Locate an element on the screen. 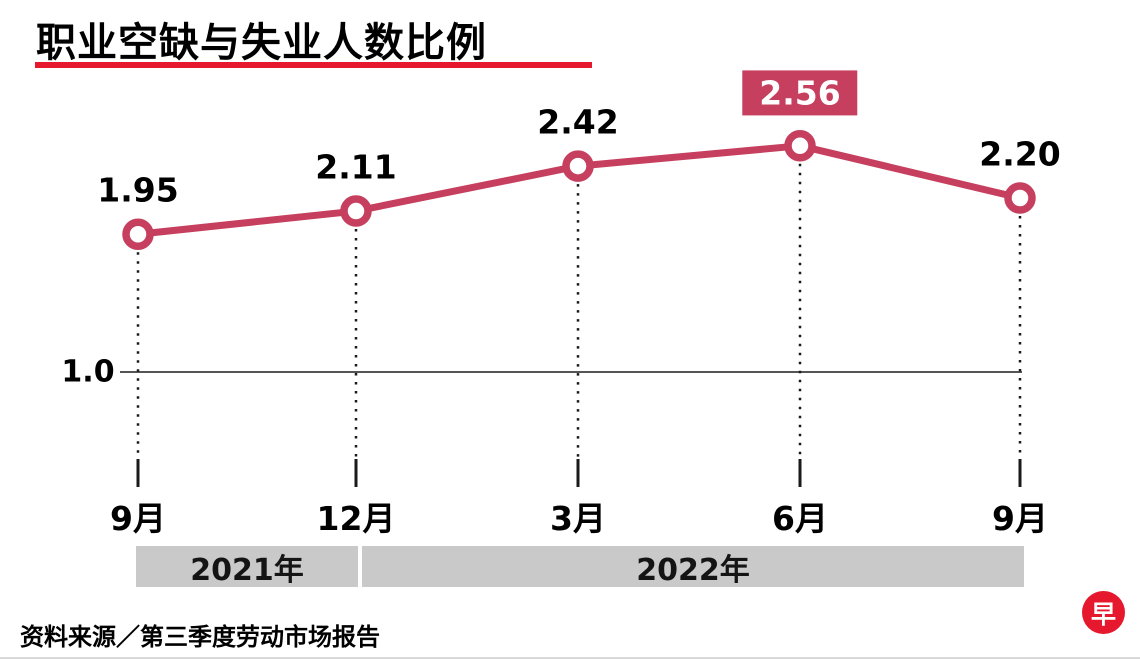 This screenshot has height=659, width=1140. bottom-divider is located at coordinates (570, 658).